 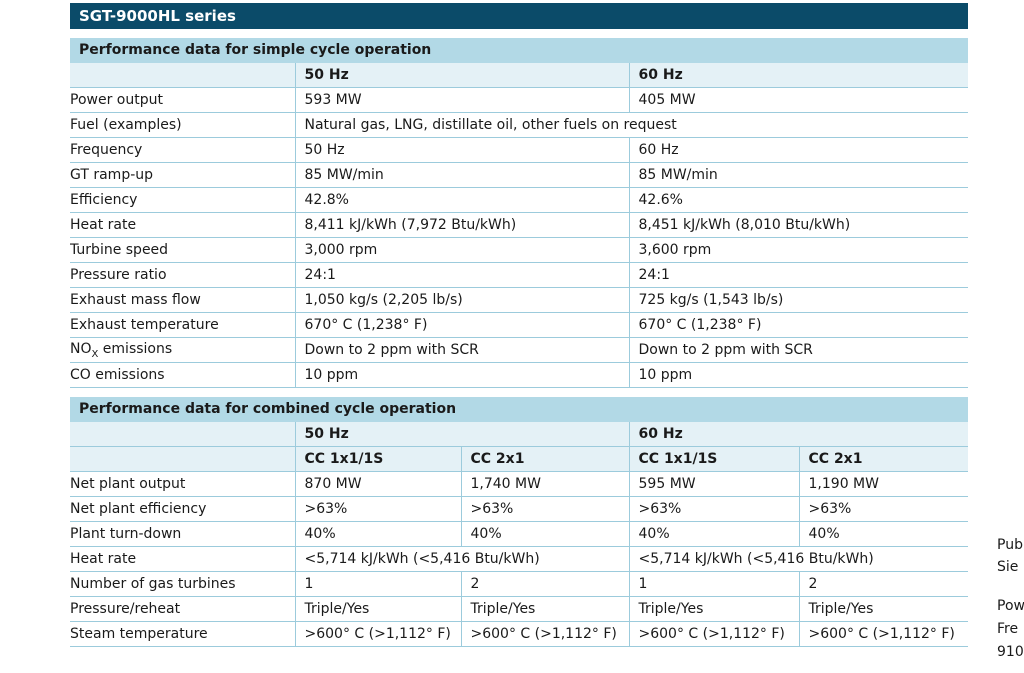 What do you see at coordinates (545, 484) in the screenshot?
I see `row-value: 1,740 MW` at bounding box center [545, 484].